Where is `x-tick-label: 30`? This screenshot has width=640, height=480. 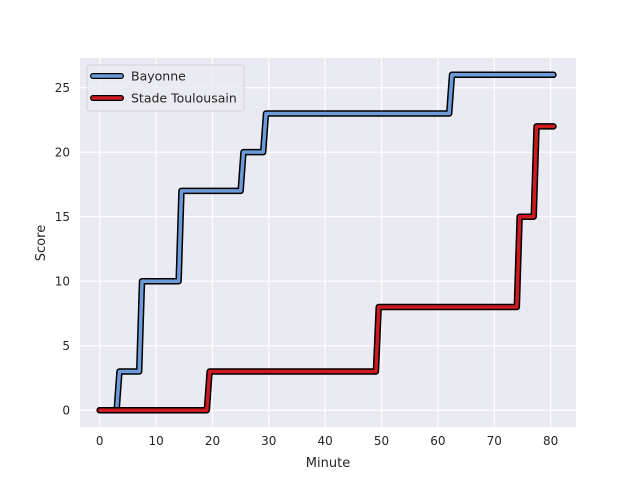 x-tick-label: 30 is located at coordinates (268, 441).